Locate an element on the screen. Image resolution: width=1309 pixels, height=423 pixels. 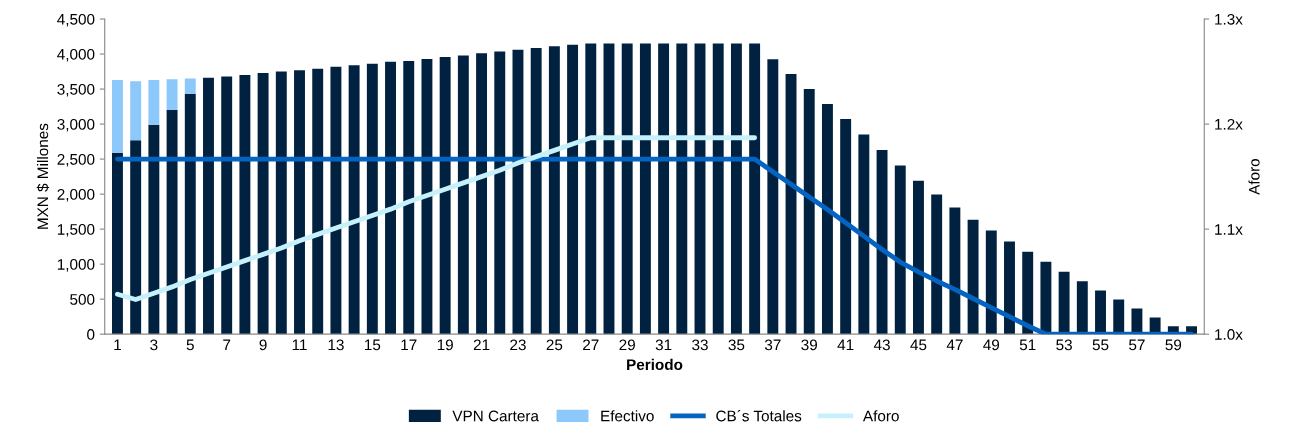
y-tick-label: 1,000 is located at coordinates (76, 265).